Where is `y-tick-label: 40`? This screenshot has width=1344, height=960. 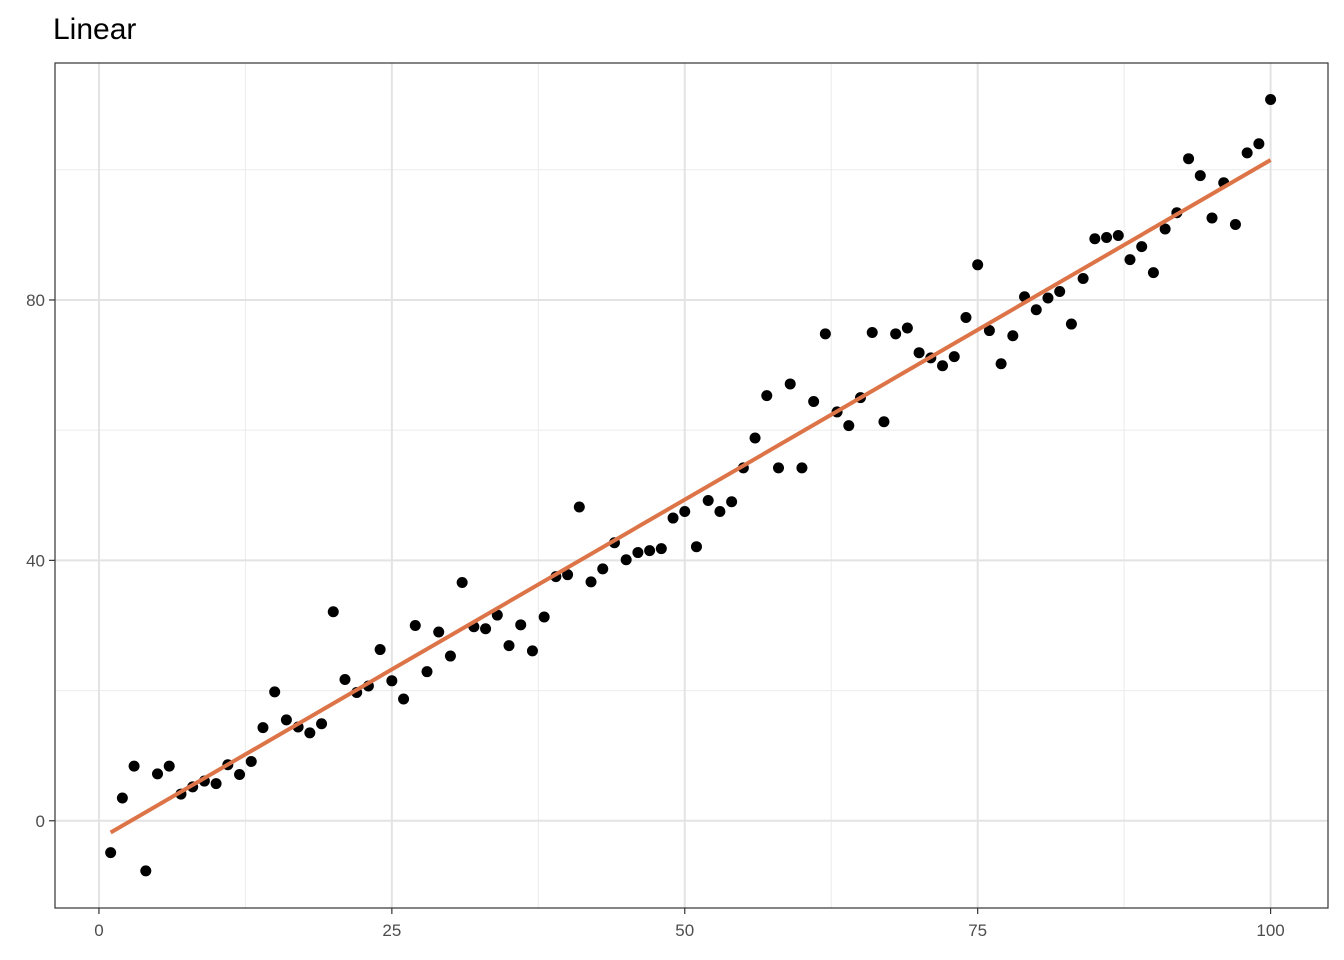 y-tick-label: 40 is located at coordinates (35, 560).